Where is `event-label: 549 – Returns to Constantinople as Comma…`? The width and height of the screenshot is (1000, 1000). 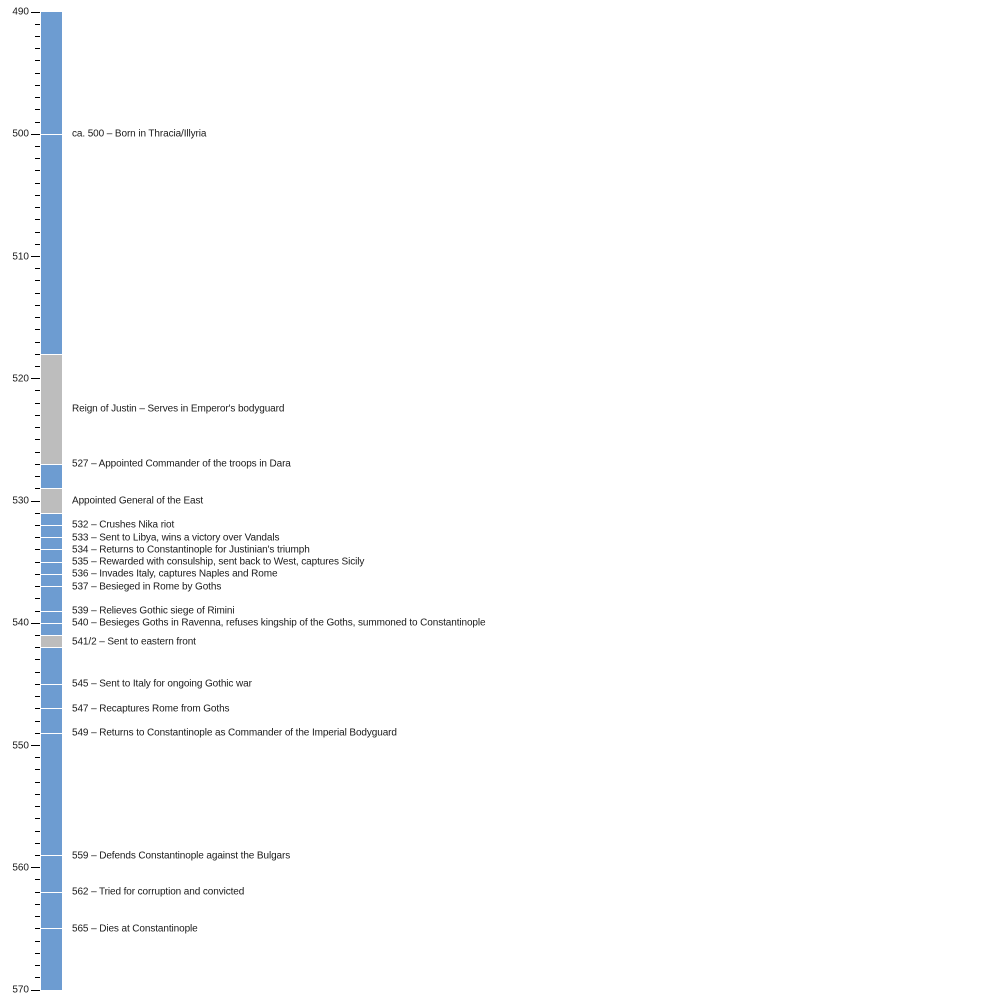 event-label: 549 – Returns to Constantinople as Comma… is located at coordinates (234, 733).